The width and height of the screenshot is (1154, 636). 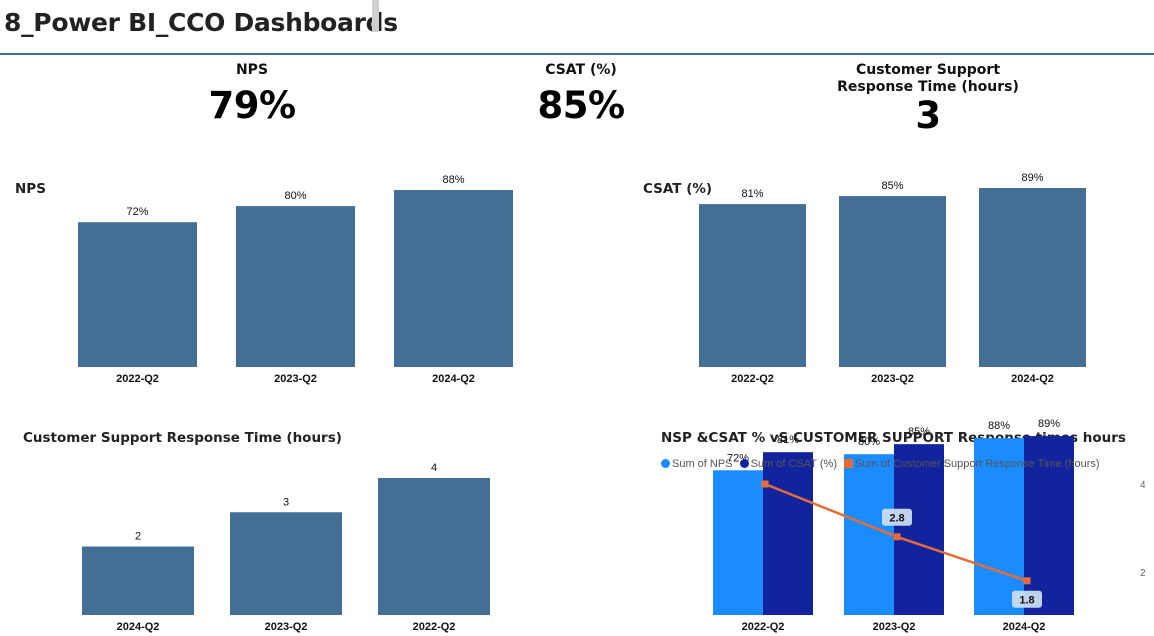 I want to click on nps-x-tick-label: 2024-Q2, so click(x=453, y=379).